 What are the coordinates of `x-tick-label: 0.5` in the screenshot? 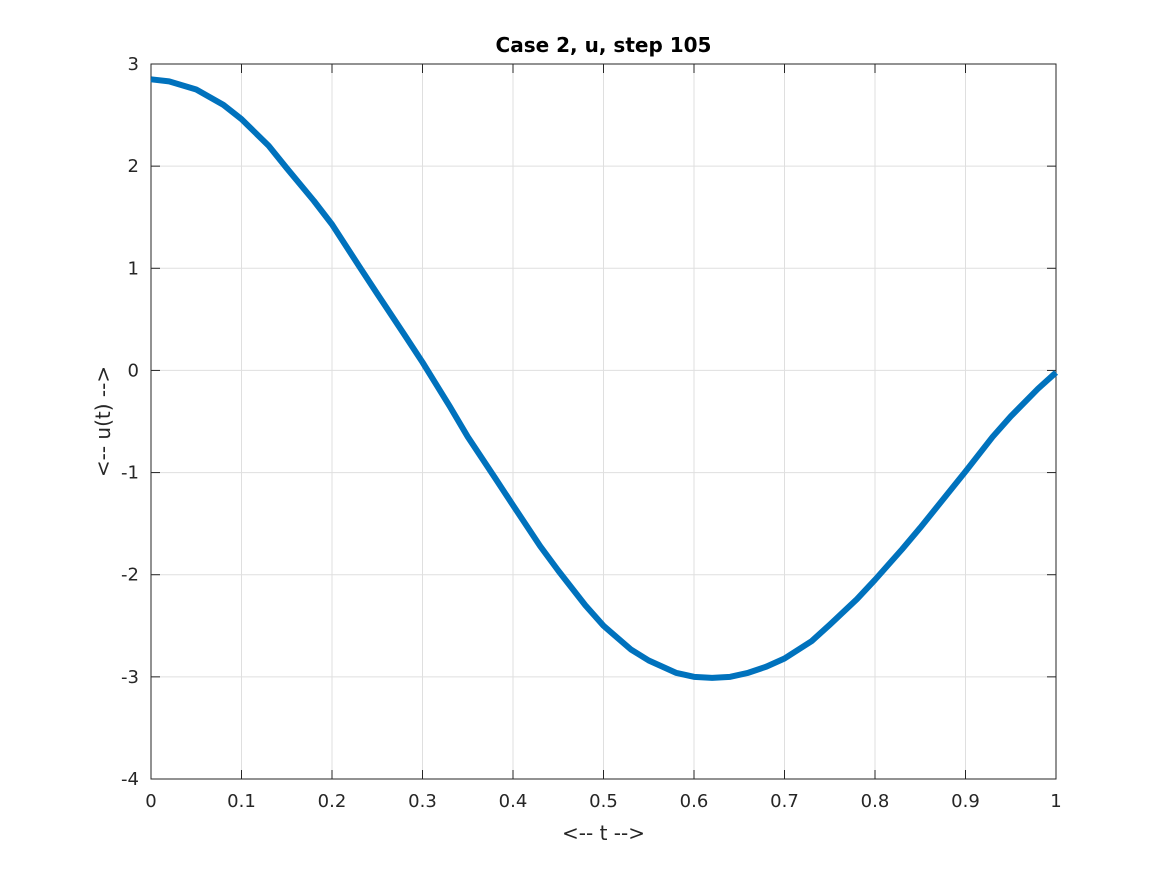 It's located at (603, 801).